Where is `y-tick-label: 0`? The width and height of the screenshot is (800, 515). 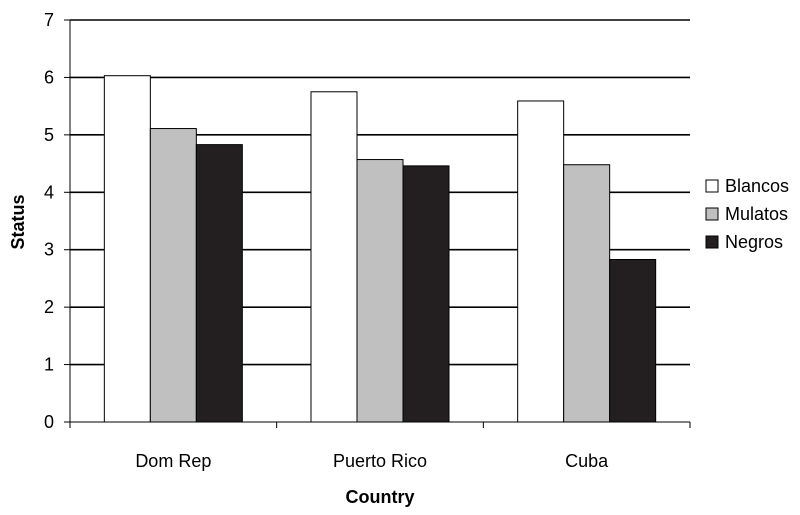 y-tick-label: 0 is located at coordinates (49, 422).